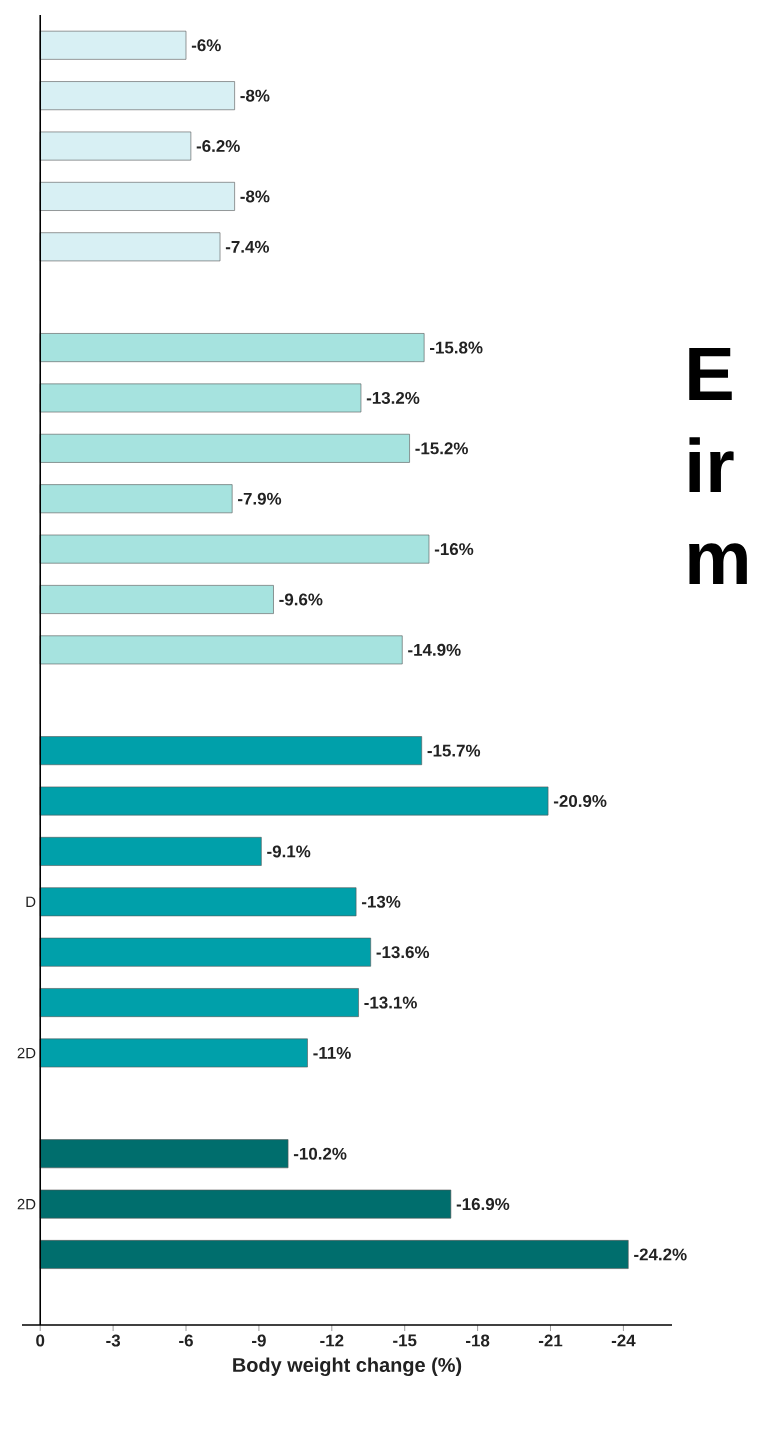 The height and width of the screenshot is (1431, 757). I want to click on data-label: -6%, so click(206, 45).